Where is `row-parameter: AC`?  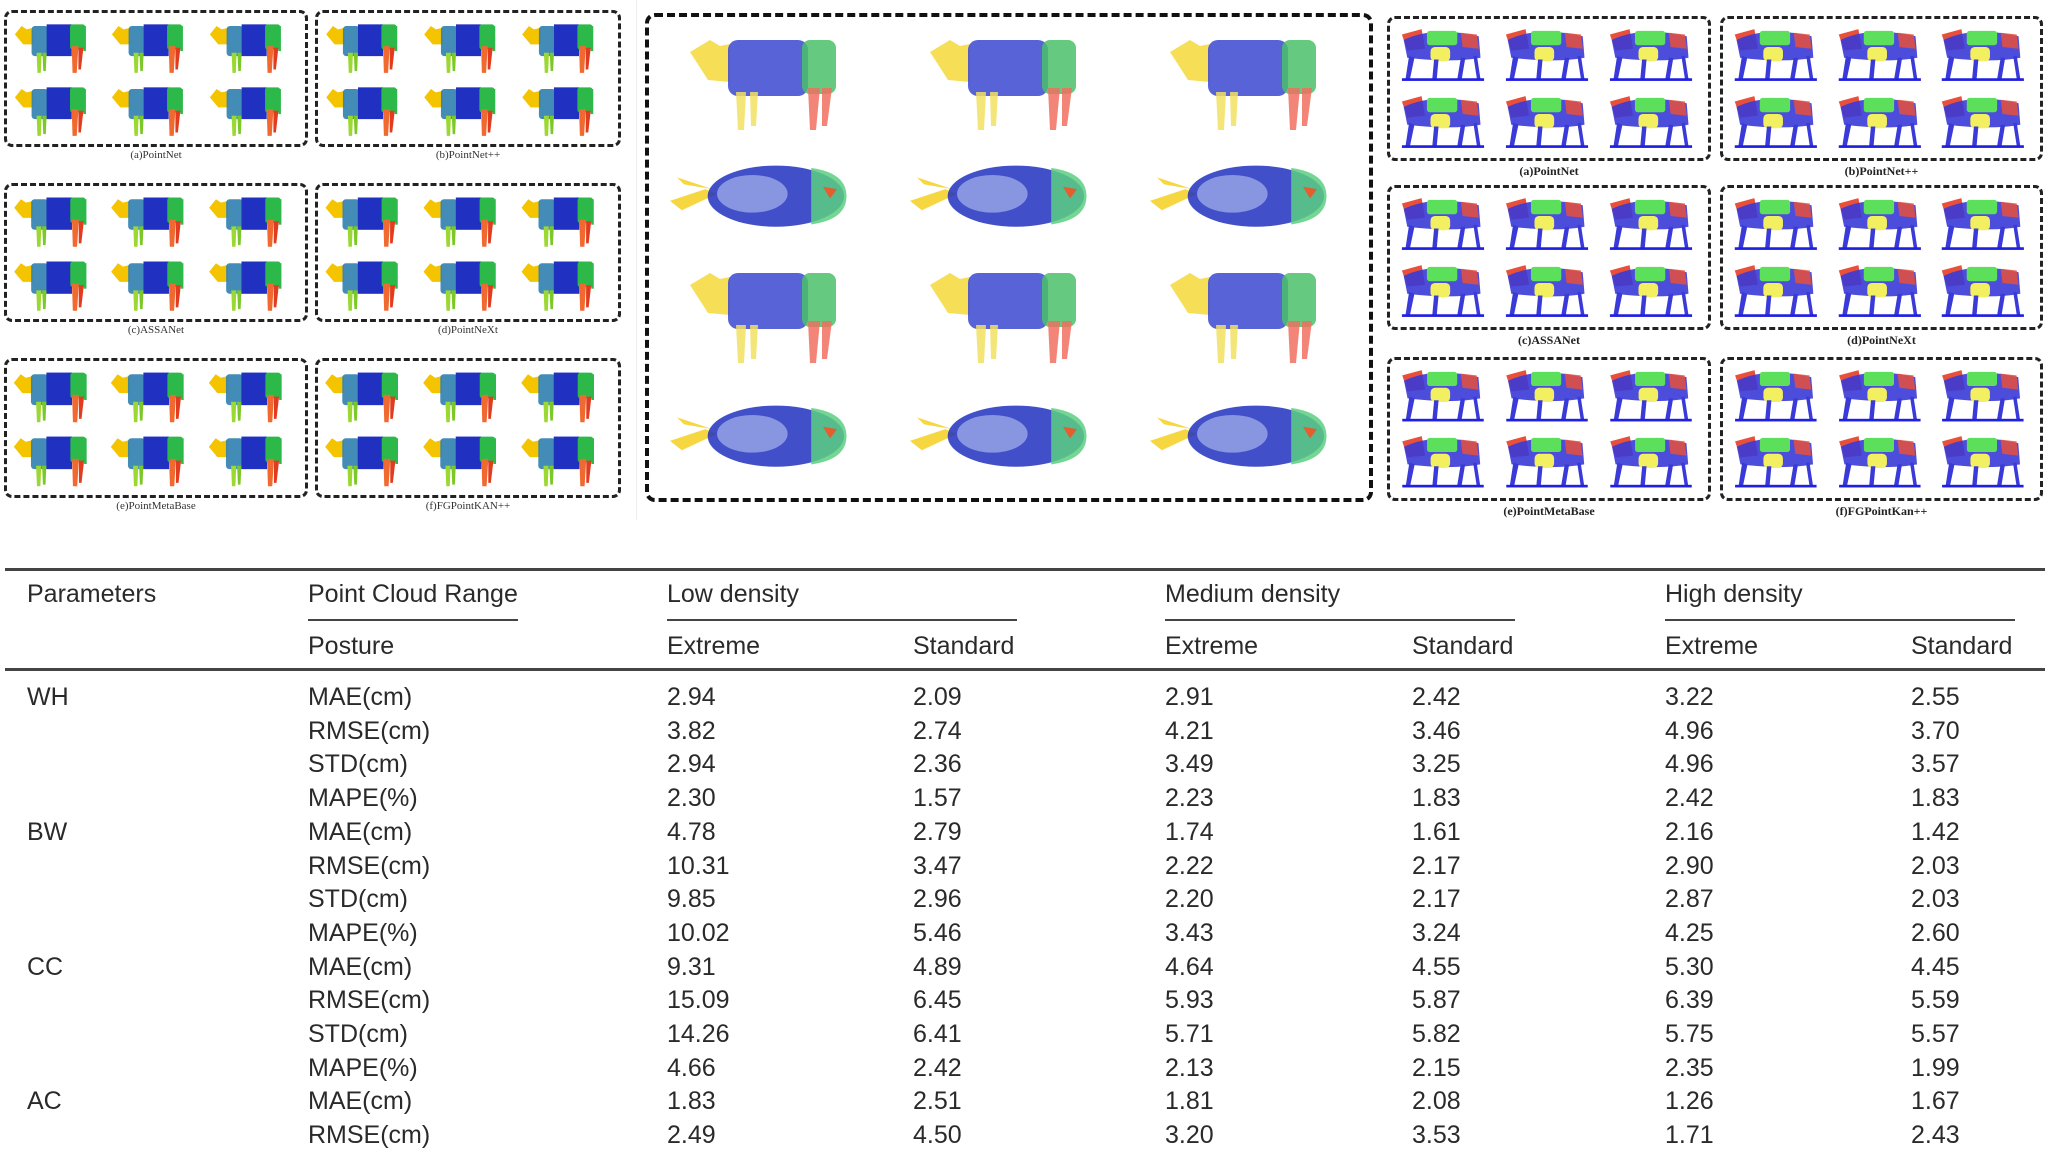
row-parameter: AC is located at coordinates (44, 1101).